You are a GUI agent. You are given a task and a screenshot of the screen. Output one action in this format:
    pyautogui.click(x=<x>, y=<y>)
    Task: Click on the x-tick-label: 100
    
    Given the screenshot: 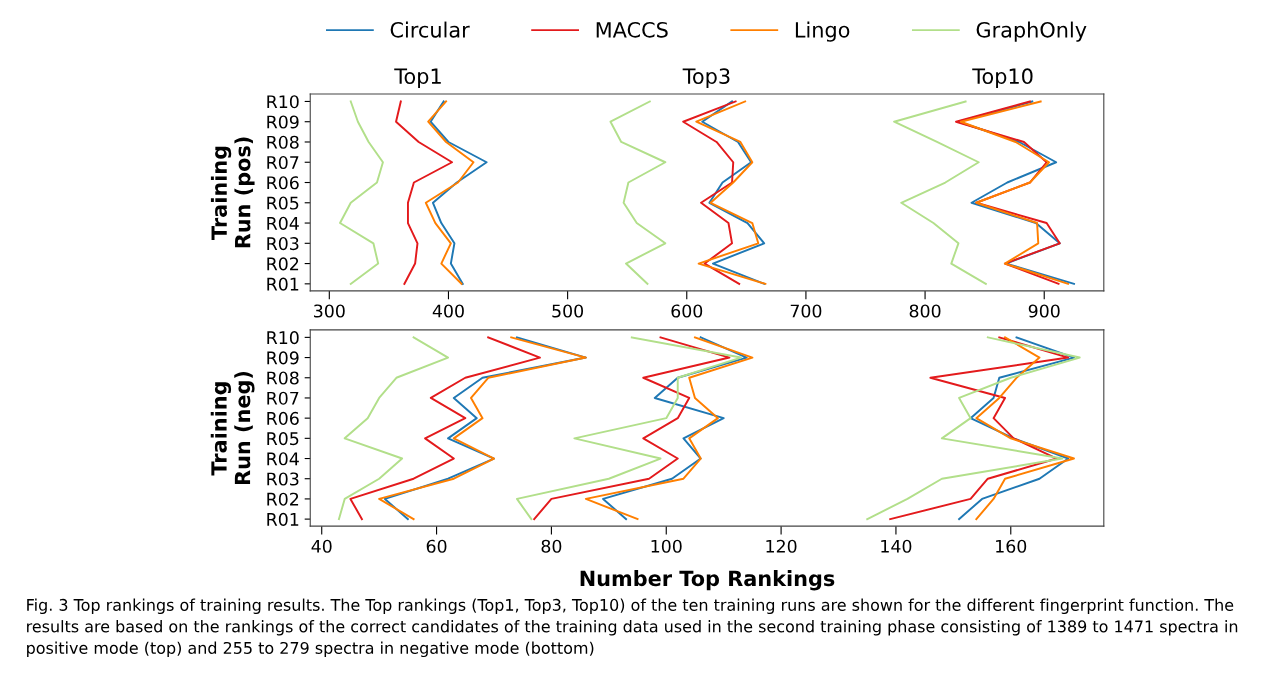 What is the action you would take?
    pyautogui.click(x=666, y=546)
    